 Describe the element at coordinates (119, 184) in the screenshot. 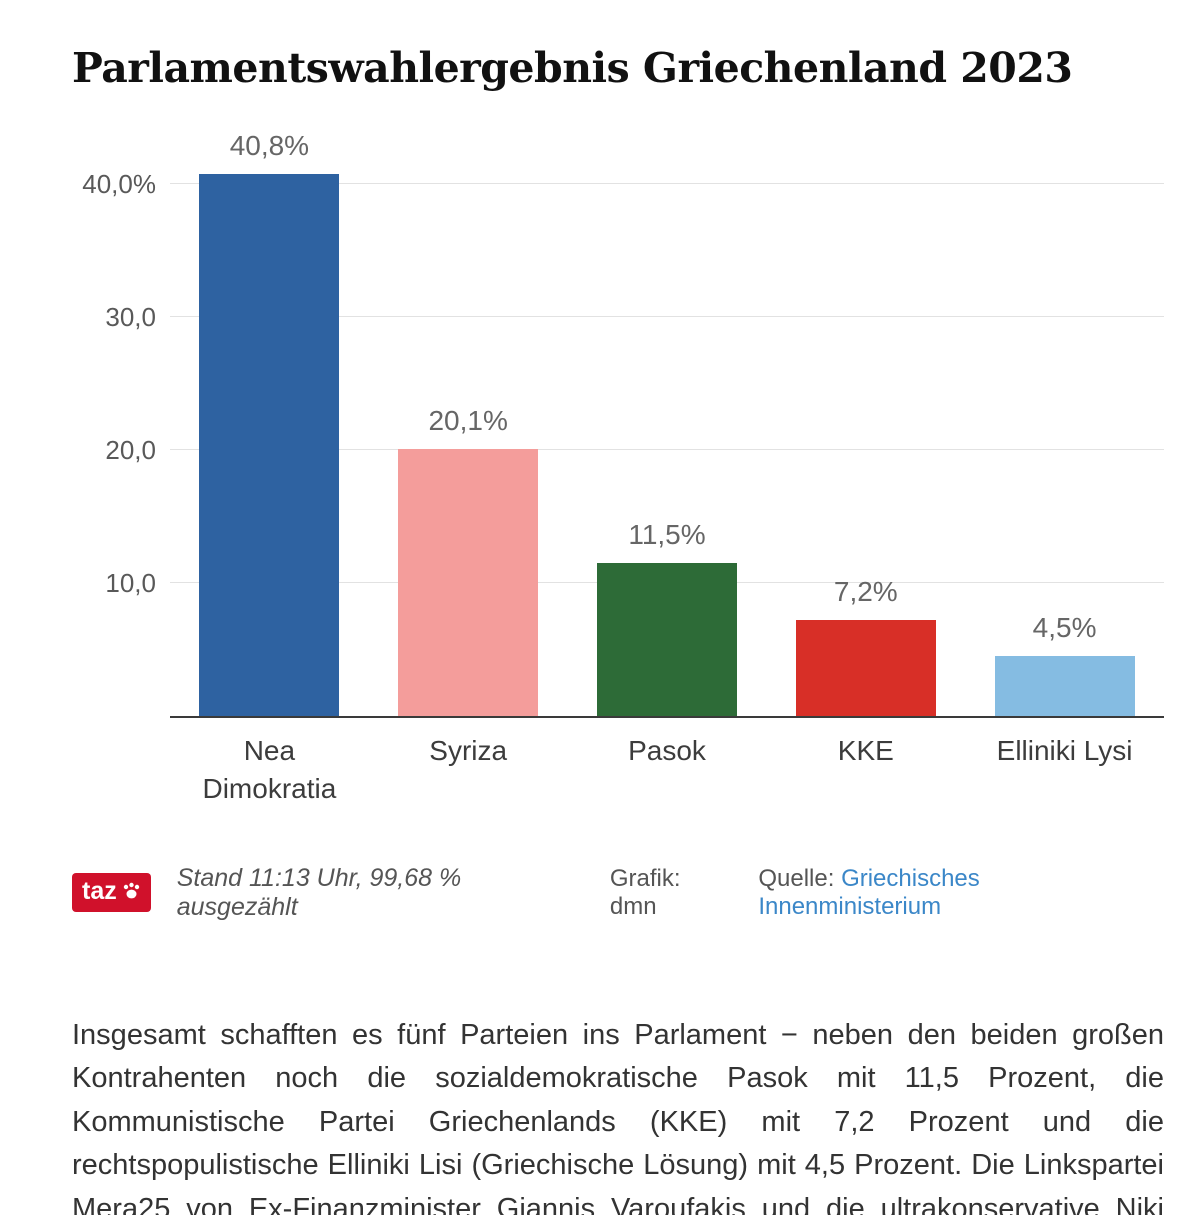

I see `y-axis-tick-label: 40,0%` at that location.